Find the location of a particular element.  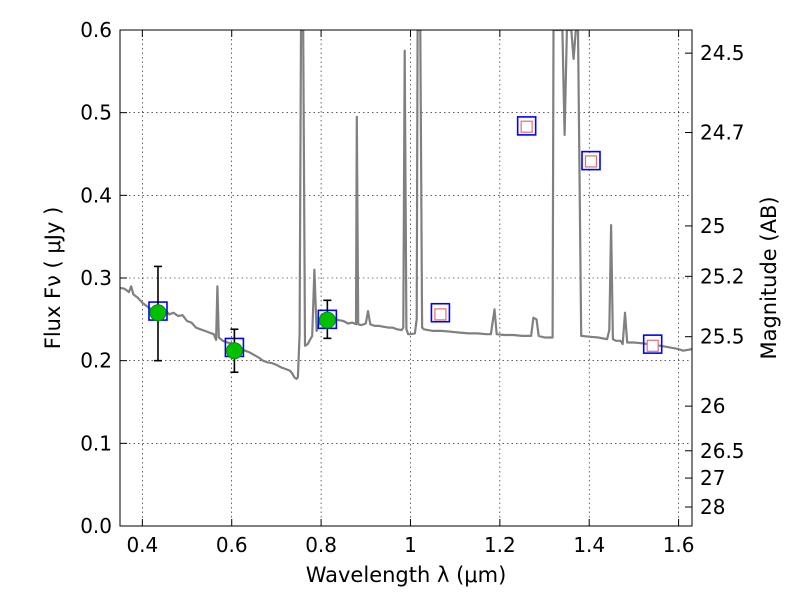

right-tick-label: 26 is located at coordinates (712, 406).